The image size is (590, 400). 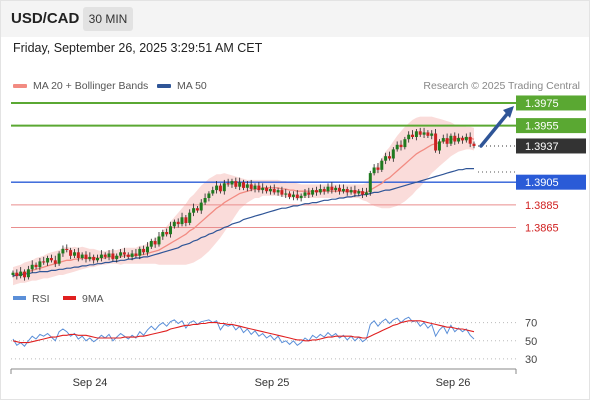 What do you see at coordinates (508, 111) in the screenshot?
I see `projection-arrow-head` at bounding box center [508, 111].